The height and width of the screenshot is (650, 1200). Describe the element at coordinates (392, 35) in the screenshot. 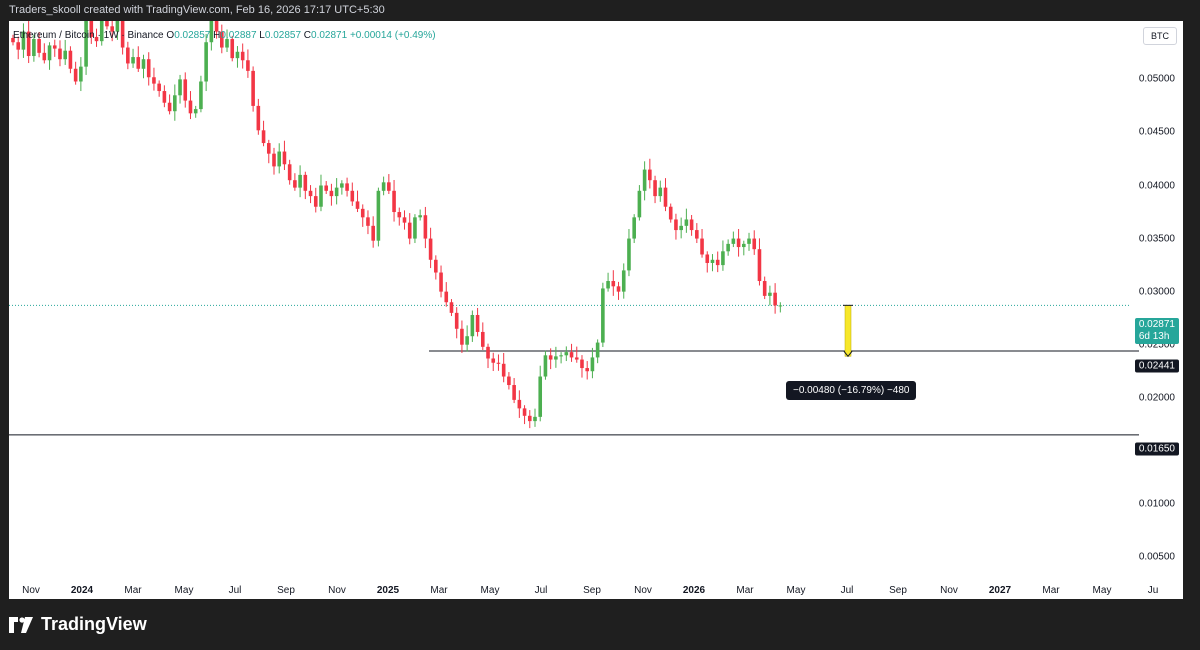

I see `change-value: +0.00014 (+0.49%)` at that location.